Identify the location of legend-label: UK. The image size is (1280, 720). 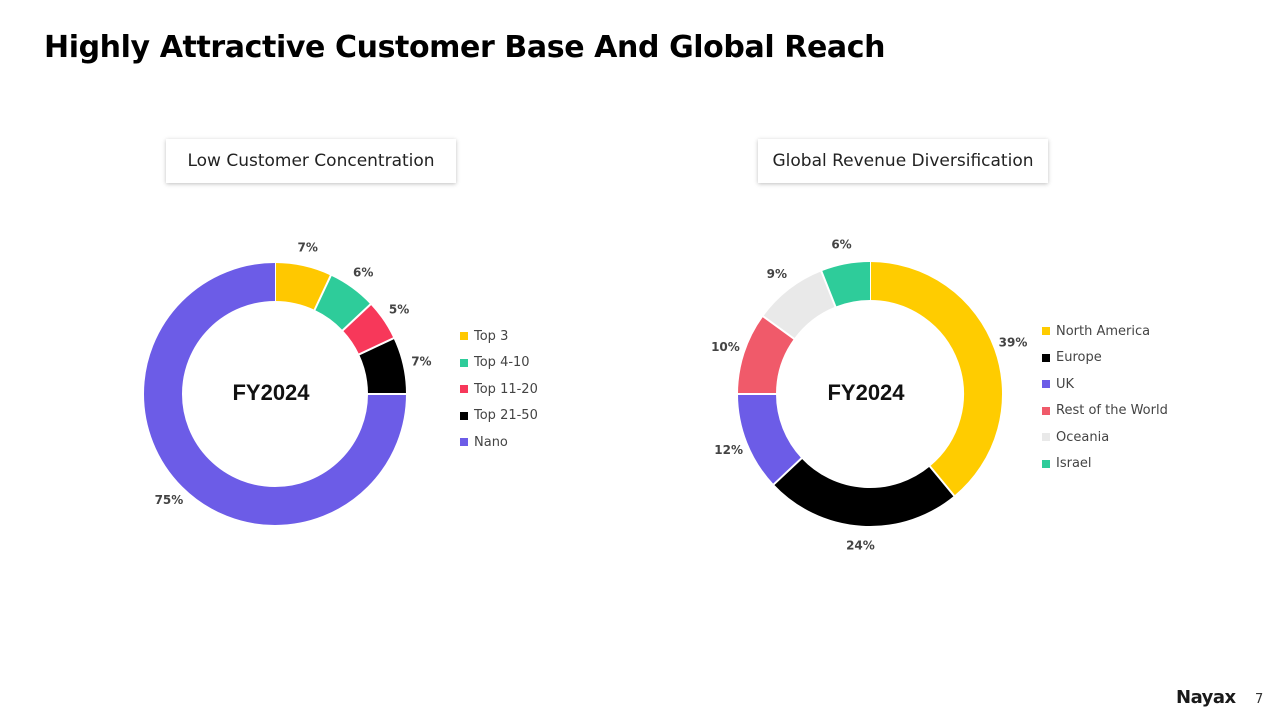
(1065, 384).